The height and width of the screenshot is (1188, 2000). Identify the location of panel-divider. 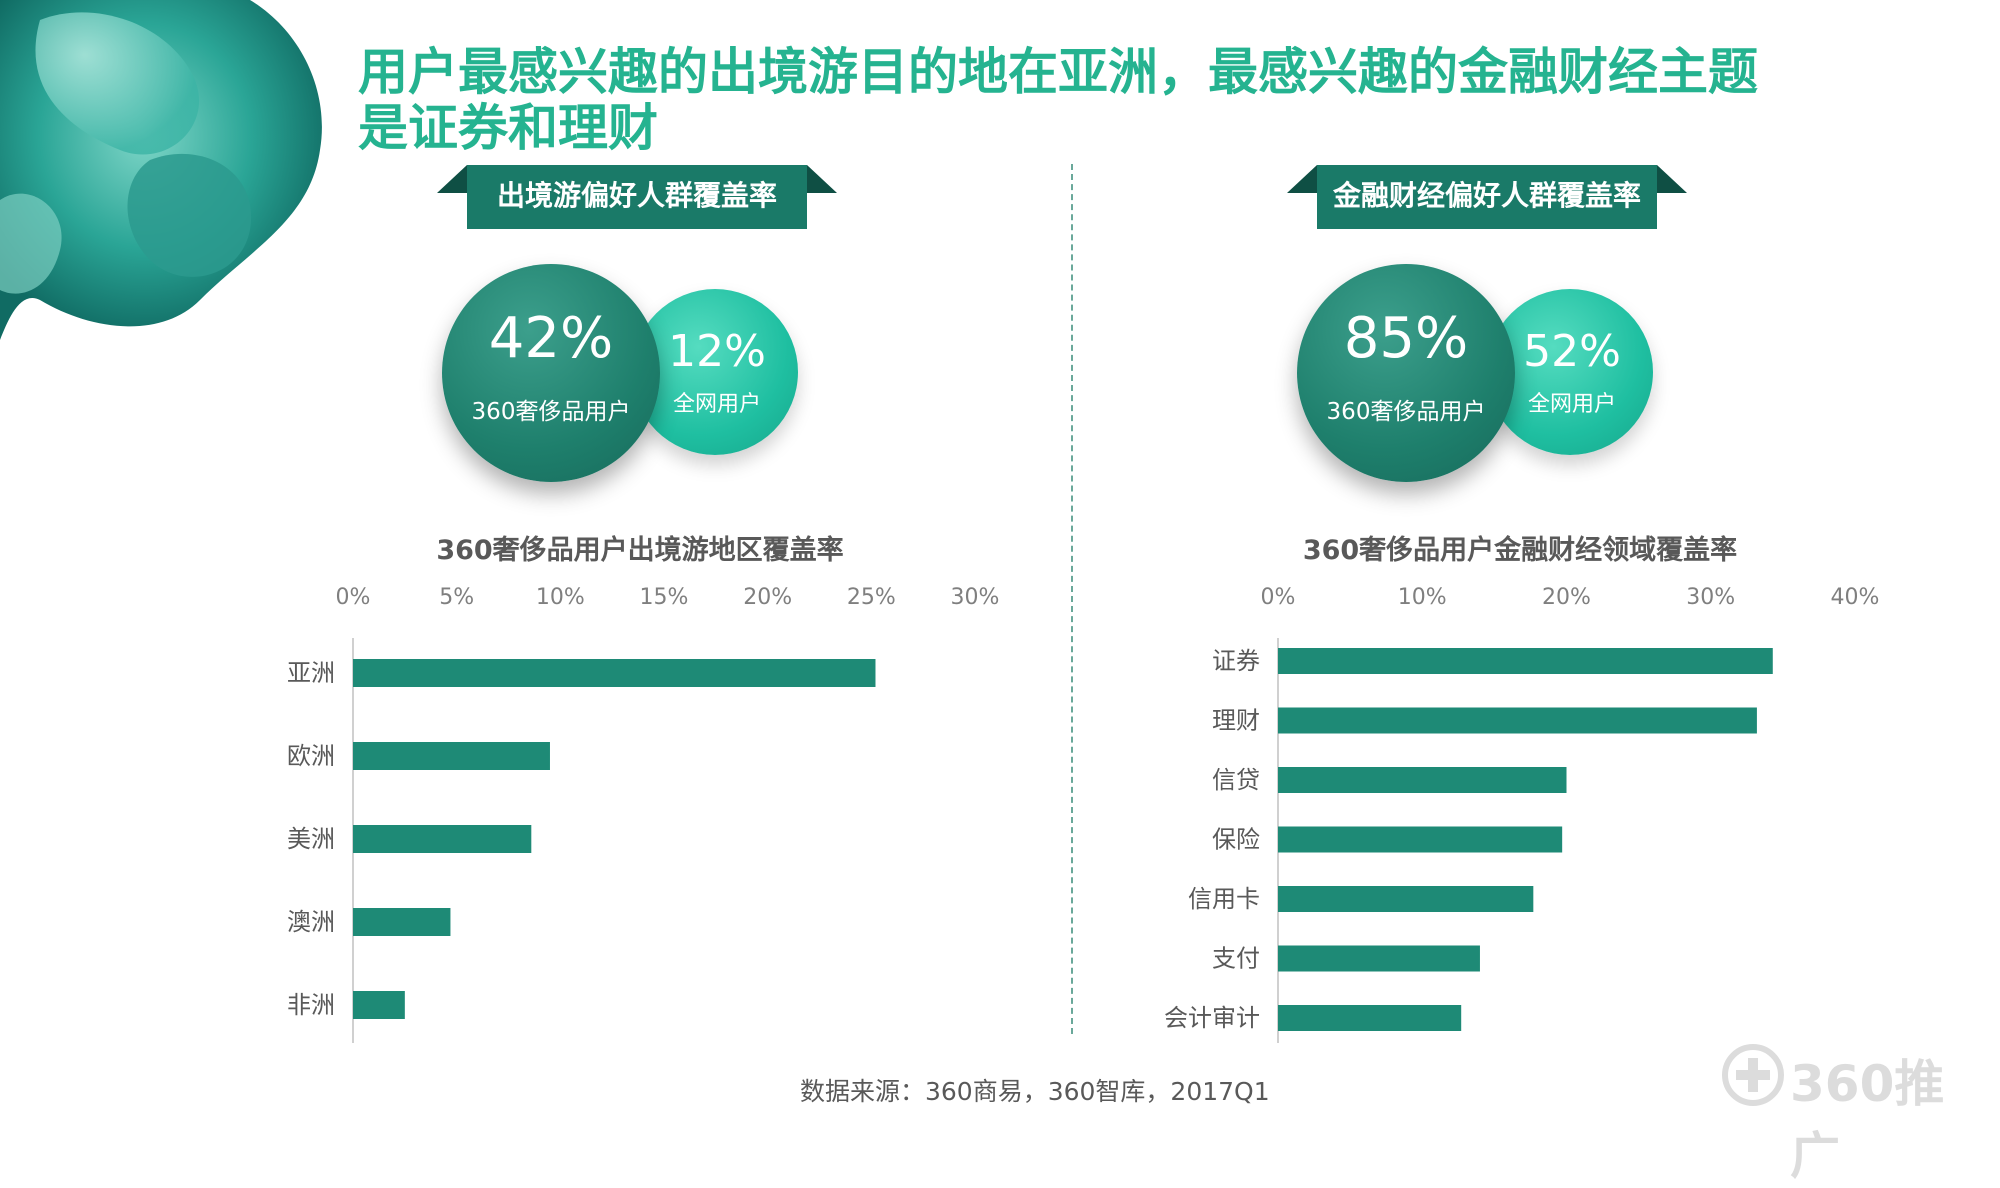
(1072, 599).